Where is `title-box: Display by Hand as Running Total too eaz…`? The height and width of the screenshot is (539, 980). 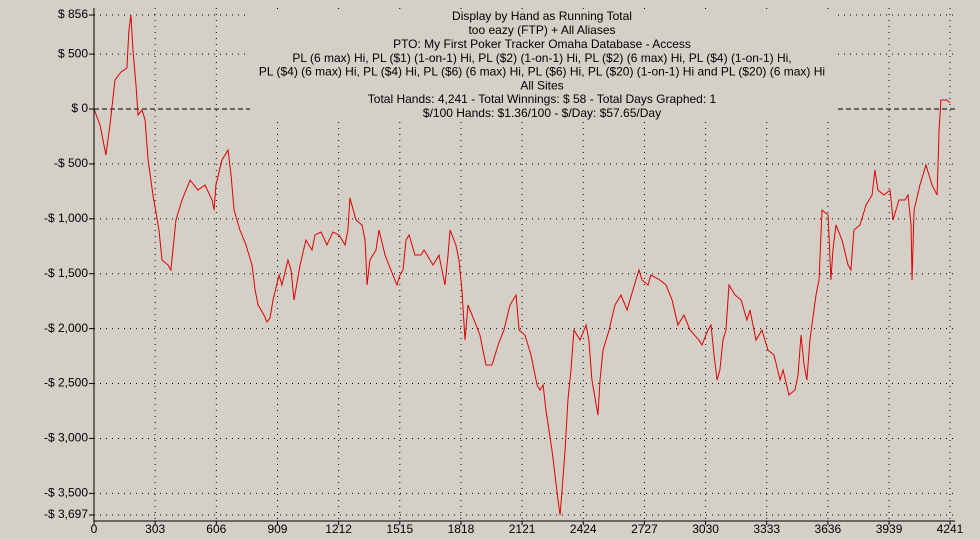 title-box: Display by Hand as Running Total too eaz… is located at coordinates (543, 65).